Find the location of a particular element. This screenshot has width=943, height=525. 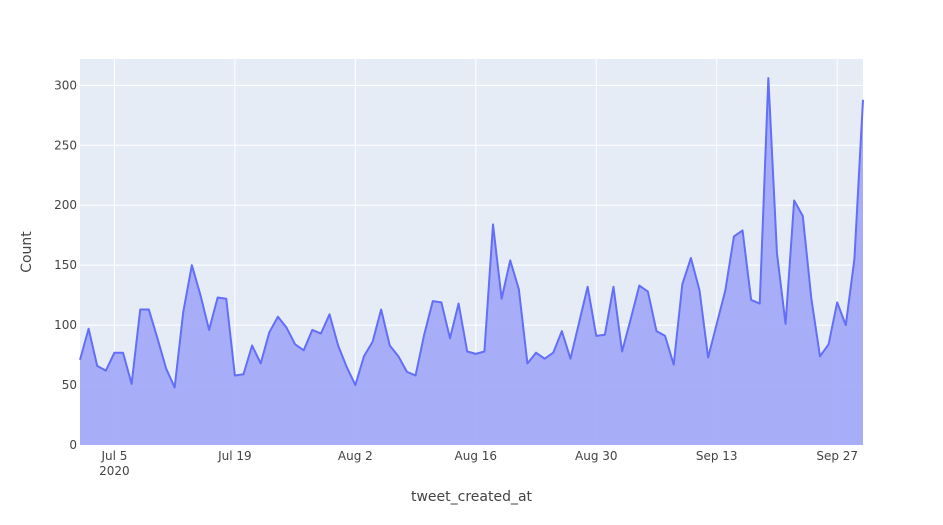

y-tick-labels: 0 50 100 150 200 250 300 is located at coordinates (65, 265).